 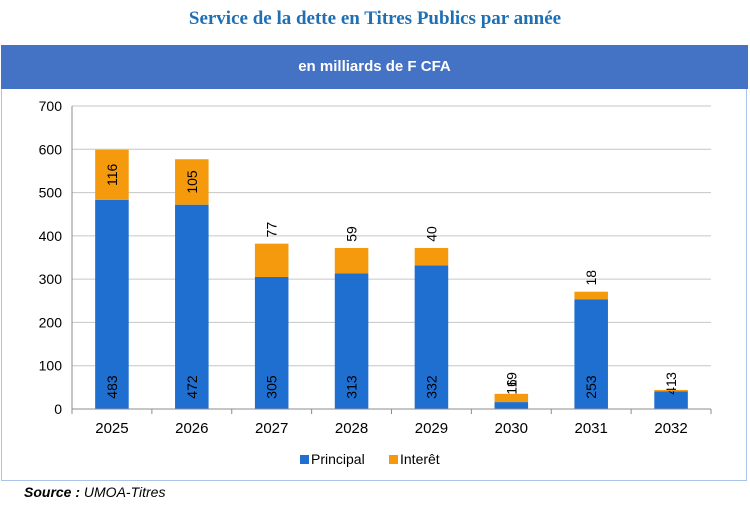 What do you see at coordinates (351, 428) in the screenshot?
I see `x-tick-label: 2028` at bounding box center [351, 428].